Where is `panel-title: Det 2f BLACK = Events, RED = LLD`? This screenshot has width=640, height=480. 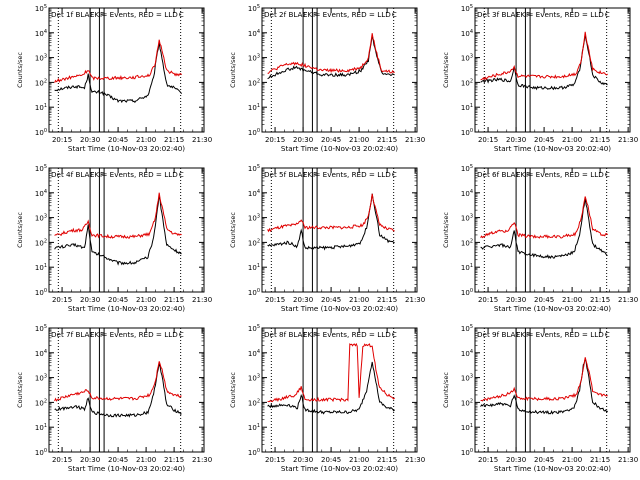 panel-title: Det 2f BLACK = Events, RED = LLD is located at coordinates (327, 14).